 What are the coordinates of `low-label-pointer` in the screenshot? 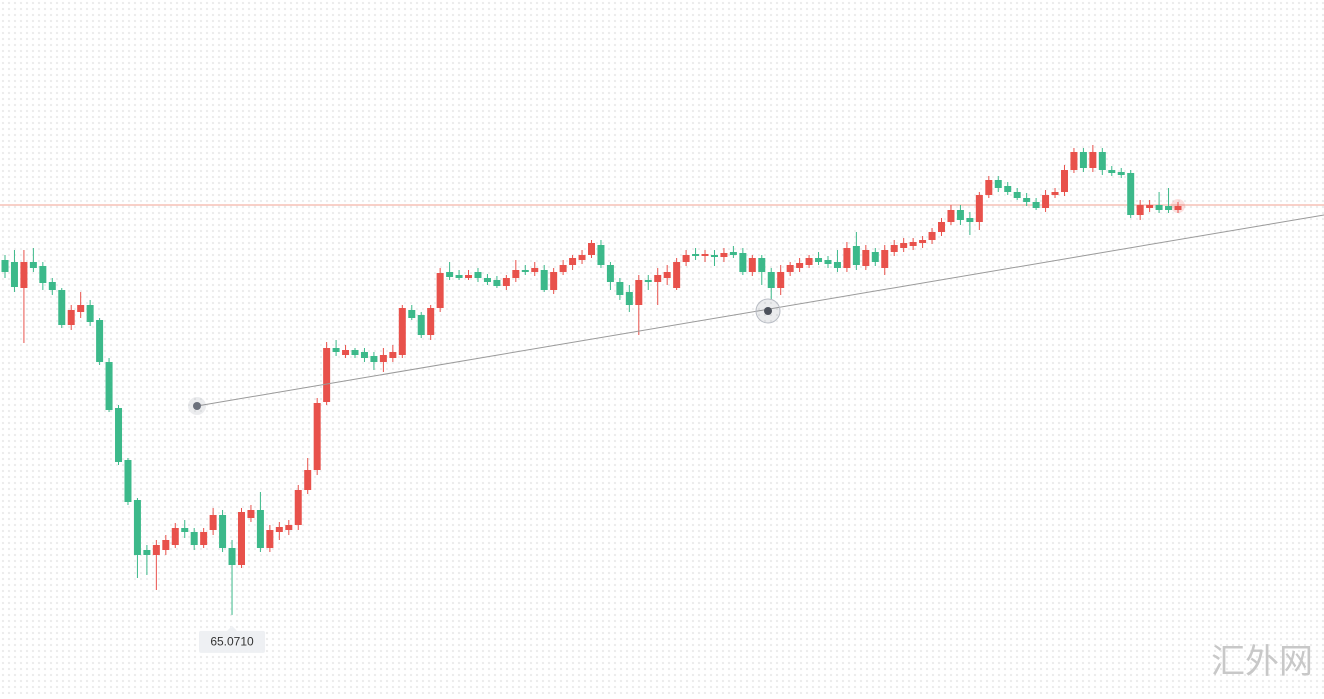 It's located at (232, 628).